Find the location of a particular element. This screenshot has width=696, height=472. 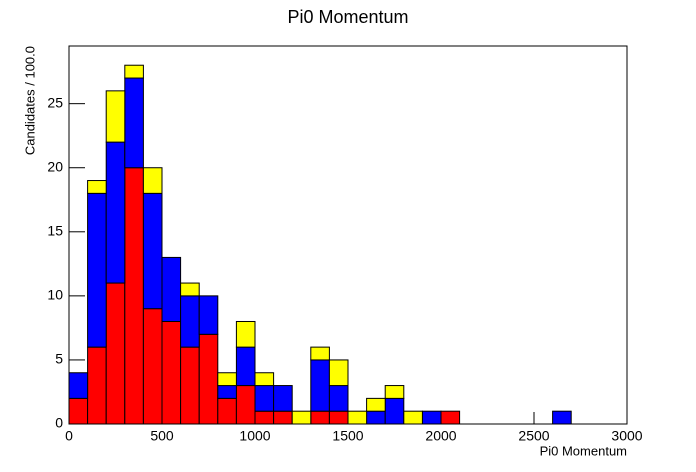

y-tick-label: 0 is located at coordinates (59, 423).